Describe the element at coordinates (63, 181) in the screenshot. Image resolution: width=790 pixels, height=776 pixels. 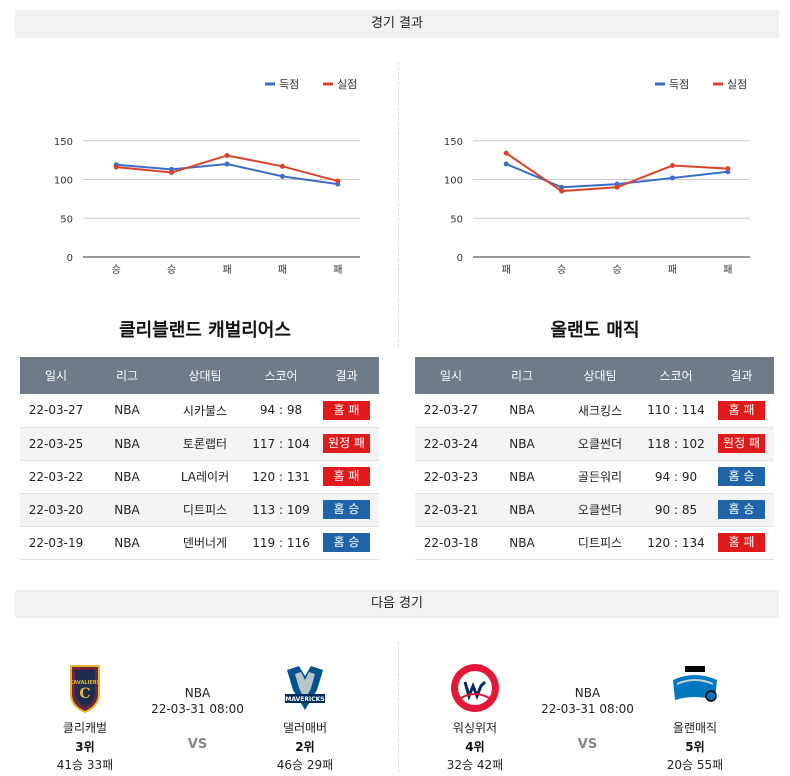
I see `y-tick-label: 100` at that location.